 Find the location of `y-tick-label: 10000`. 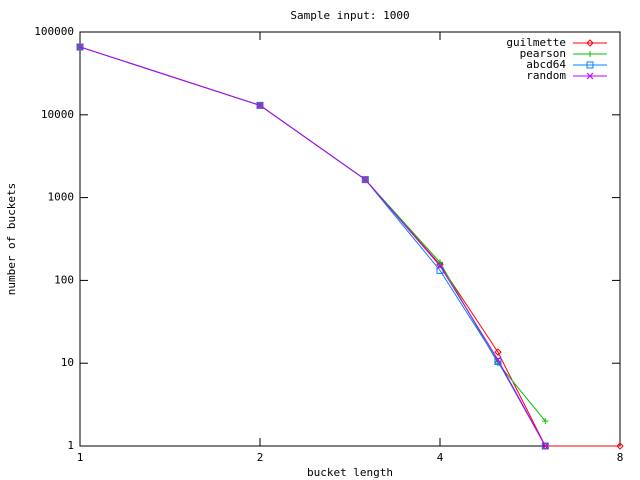

y-tick-label: 10000 is located at coordinates (57, 114).